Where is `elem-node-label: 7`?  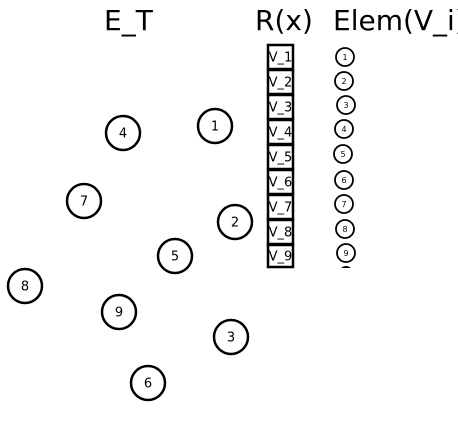
elem-node-label: 7 is located at coordinates (343, 204).